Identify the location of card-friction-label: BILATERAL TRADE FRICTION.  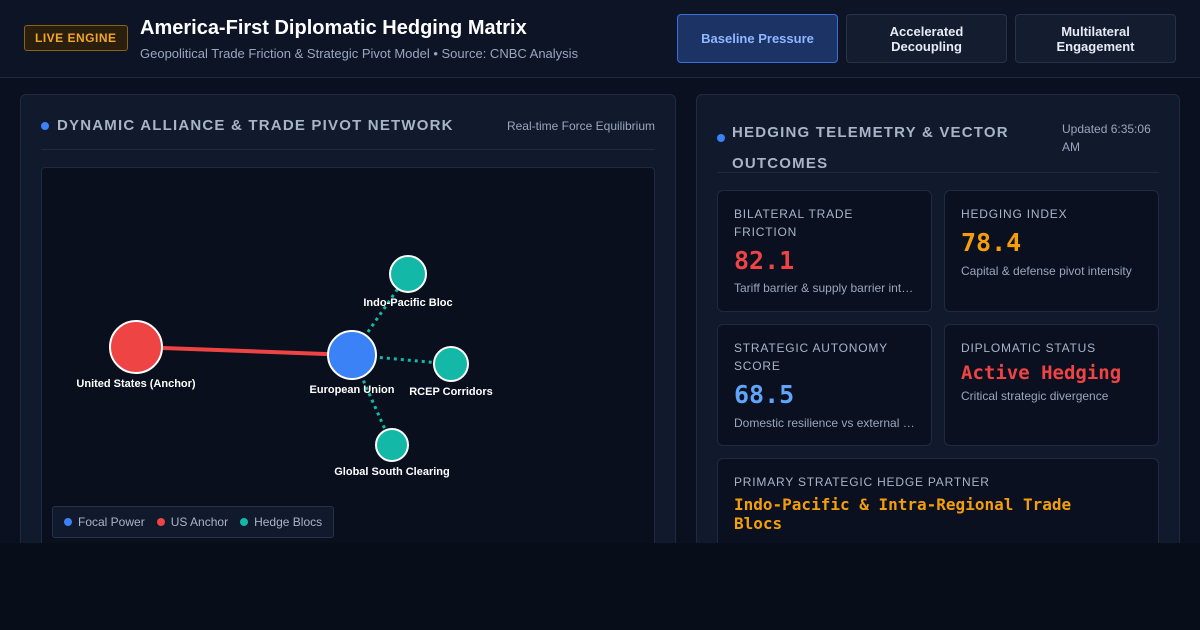
(793, 223).